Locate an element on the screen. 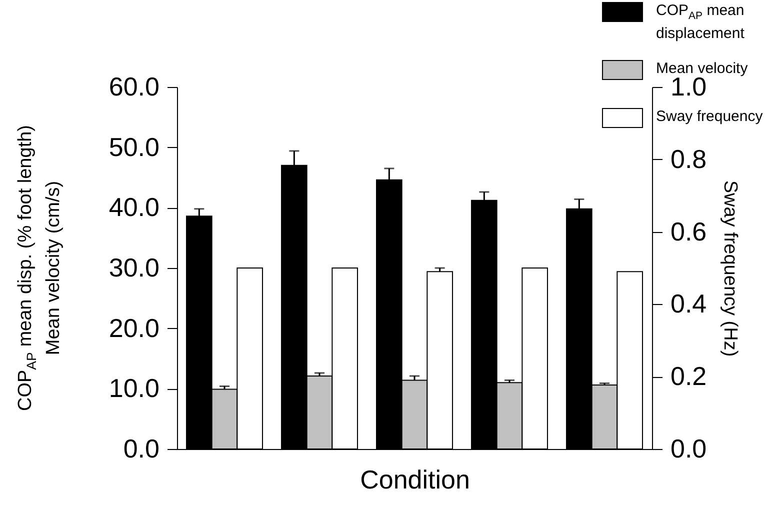 Image resolution: width=772 pixels, height=513 pixels. y2-tick-label: 0.0 is located at coordinates (688, 449).